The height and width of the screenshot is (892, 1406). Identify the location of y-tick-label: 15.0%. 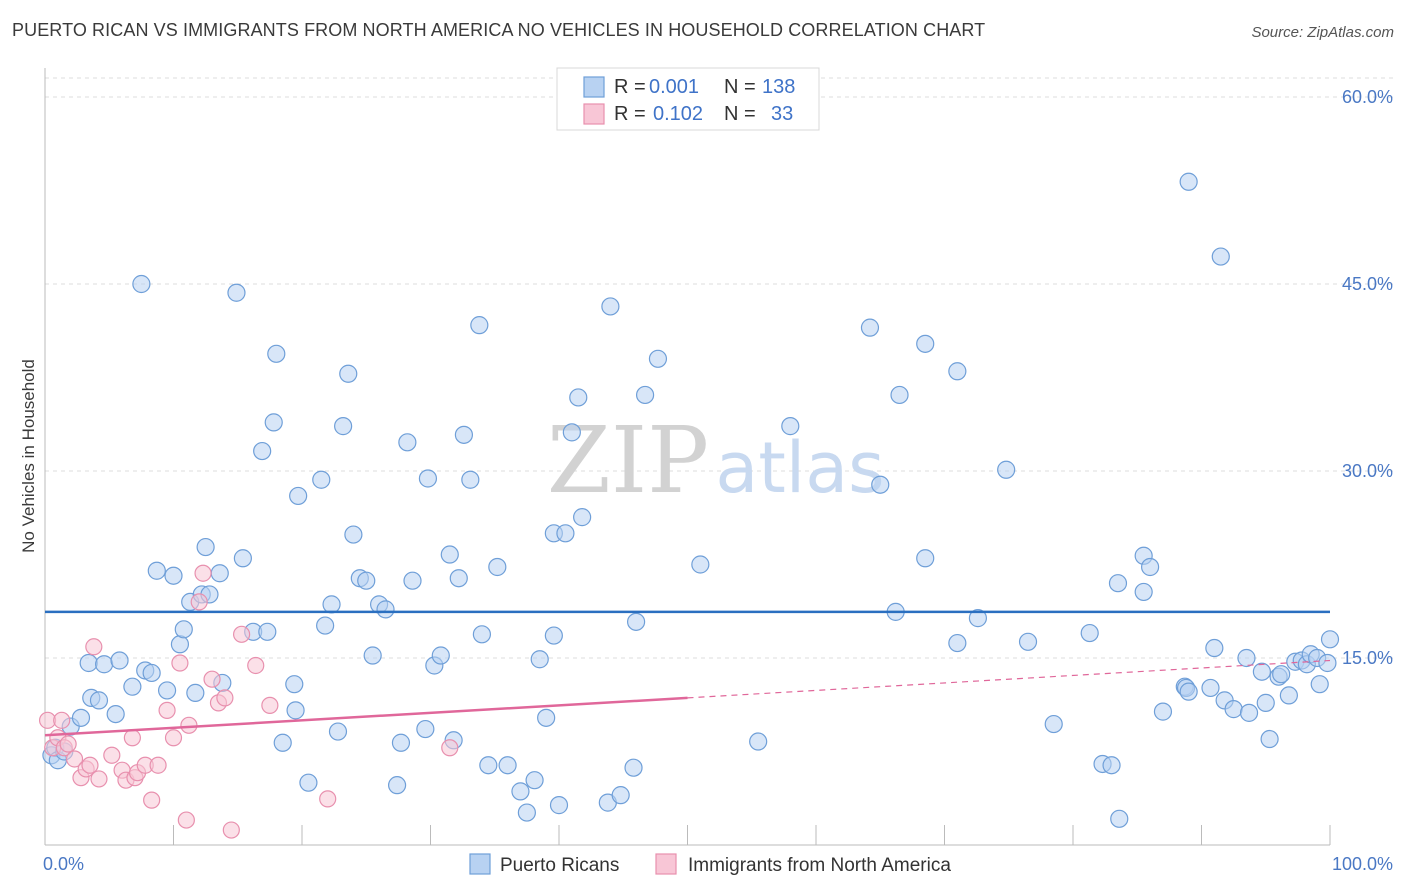
(1367, 658).